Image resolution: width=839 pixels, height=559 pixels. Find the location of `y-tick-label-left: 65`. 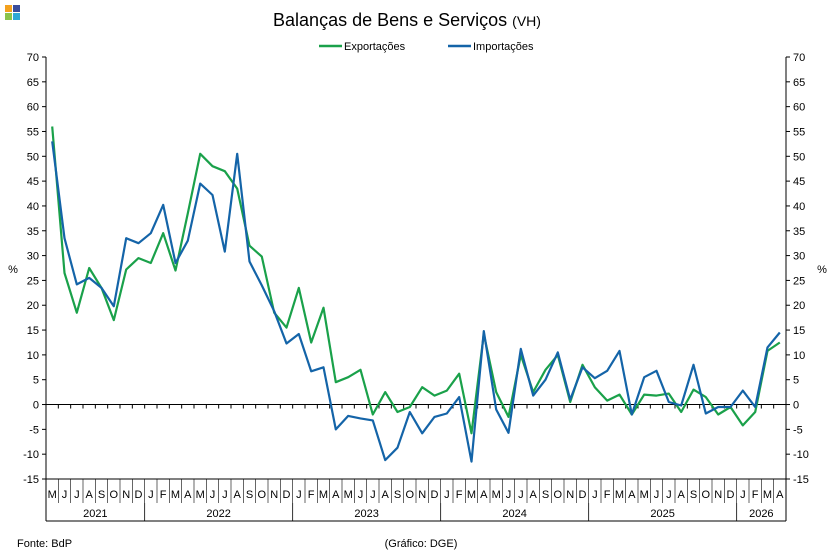

y-tick-label-left: 65 is located at coordinates (33, 83).